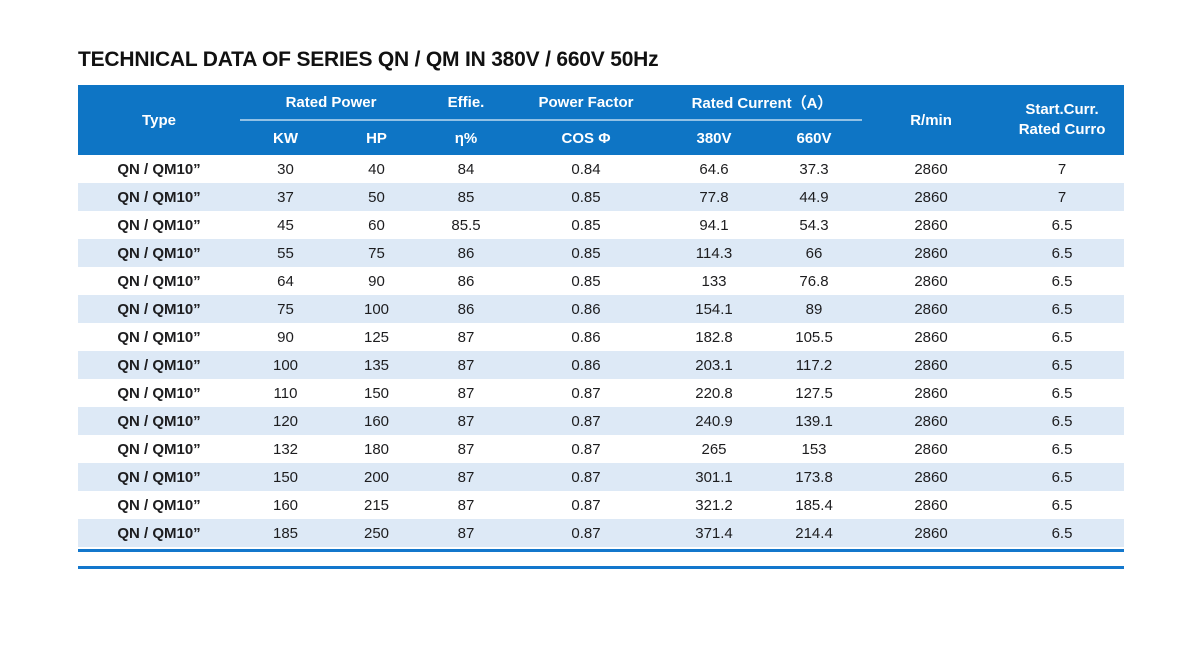 This screenshot has height=666, width=1200. I want to click on table-row: QN / QM10” 64 90 86 0.85 133 76.8 2860 6.5, so click(601, 281).